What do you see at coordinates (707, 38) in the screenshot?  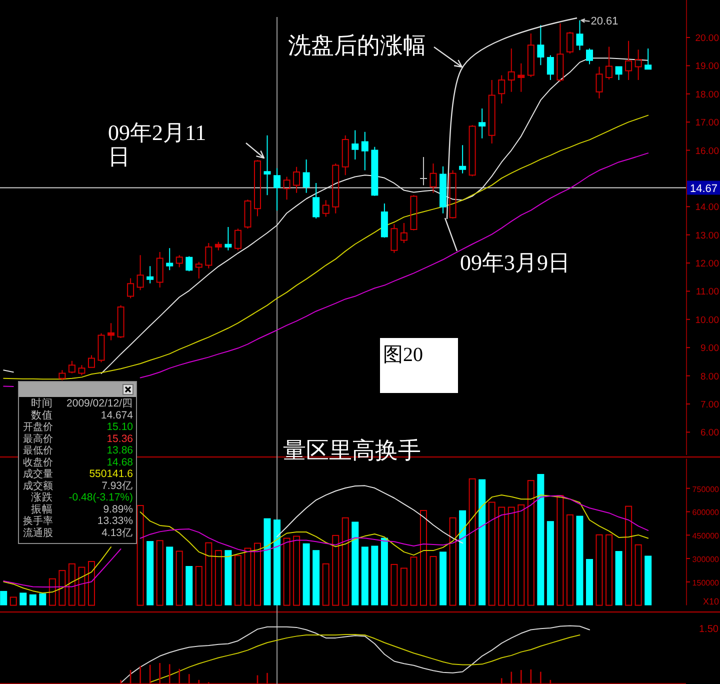 I see `y-tick-label: 20.00` at bounding box center [707, 38].